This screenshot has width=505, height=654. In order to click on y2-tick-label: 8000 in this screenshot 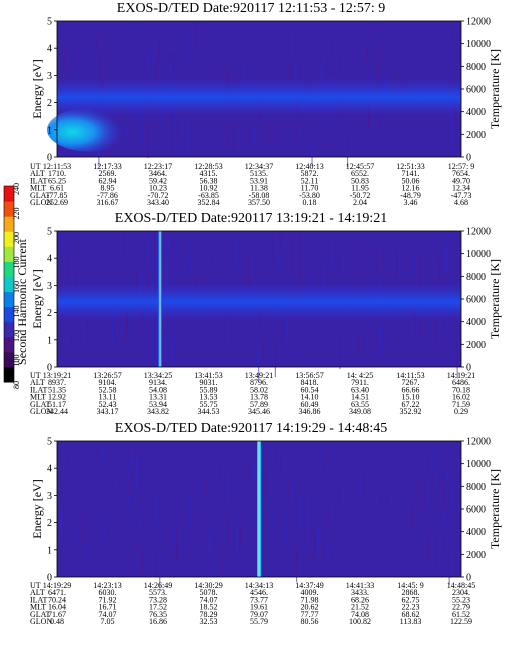, I will do `click(476, 487)`.